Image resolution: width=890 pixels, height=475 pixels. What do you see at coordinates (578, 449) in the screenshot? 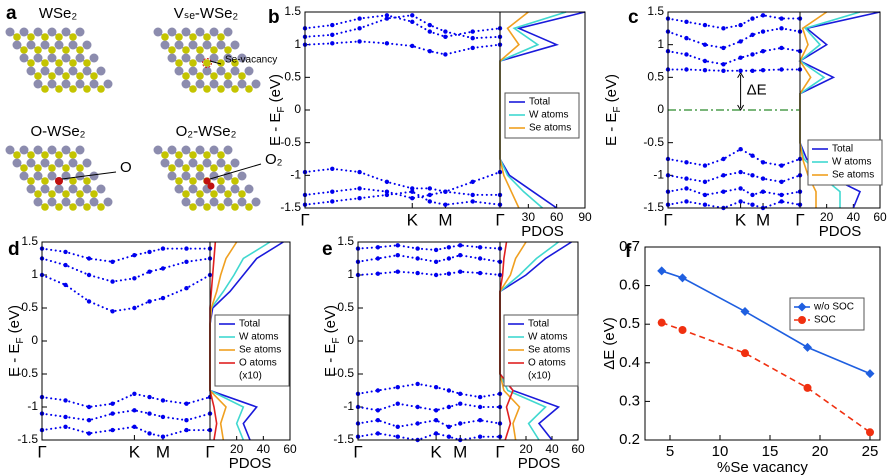
I see `x-tick-label: 60` at bounding box center [578, 449].